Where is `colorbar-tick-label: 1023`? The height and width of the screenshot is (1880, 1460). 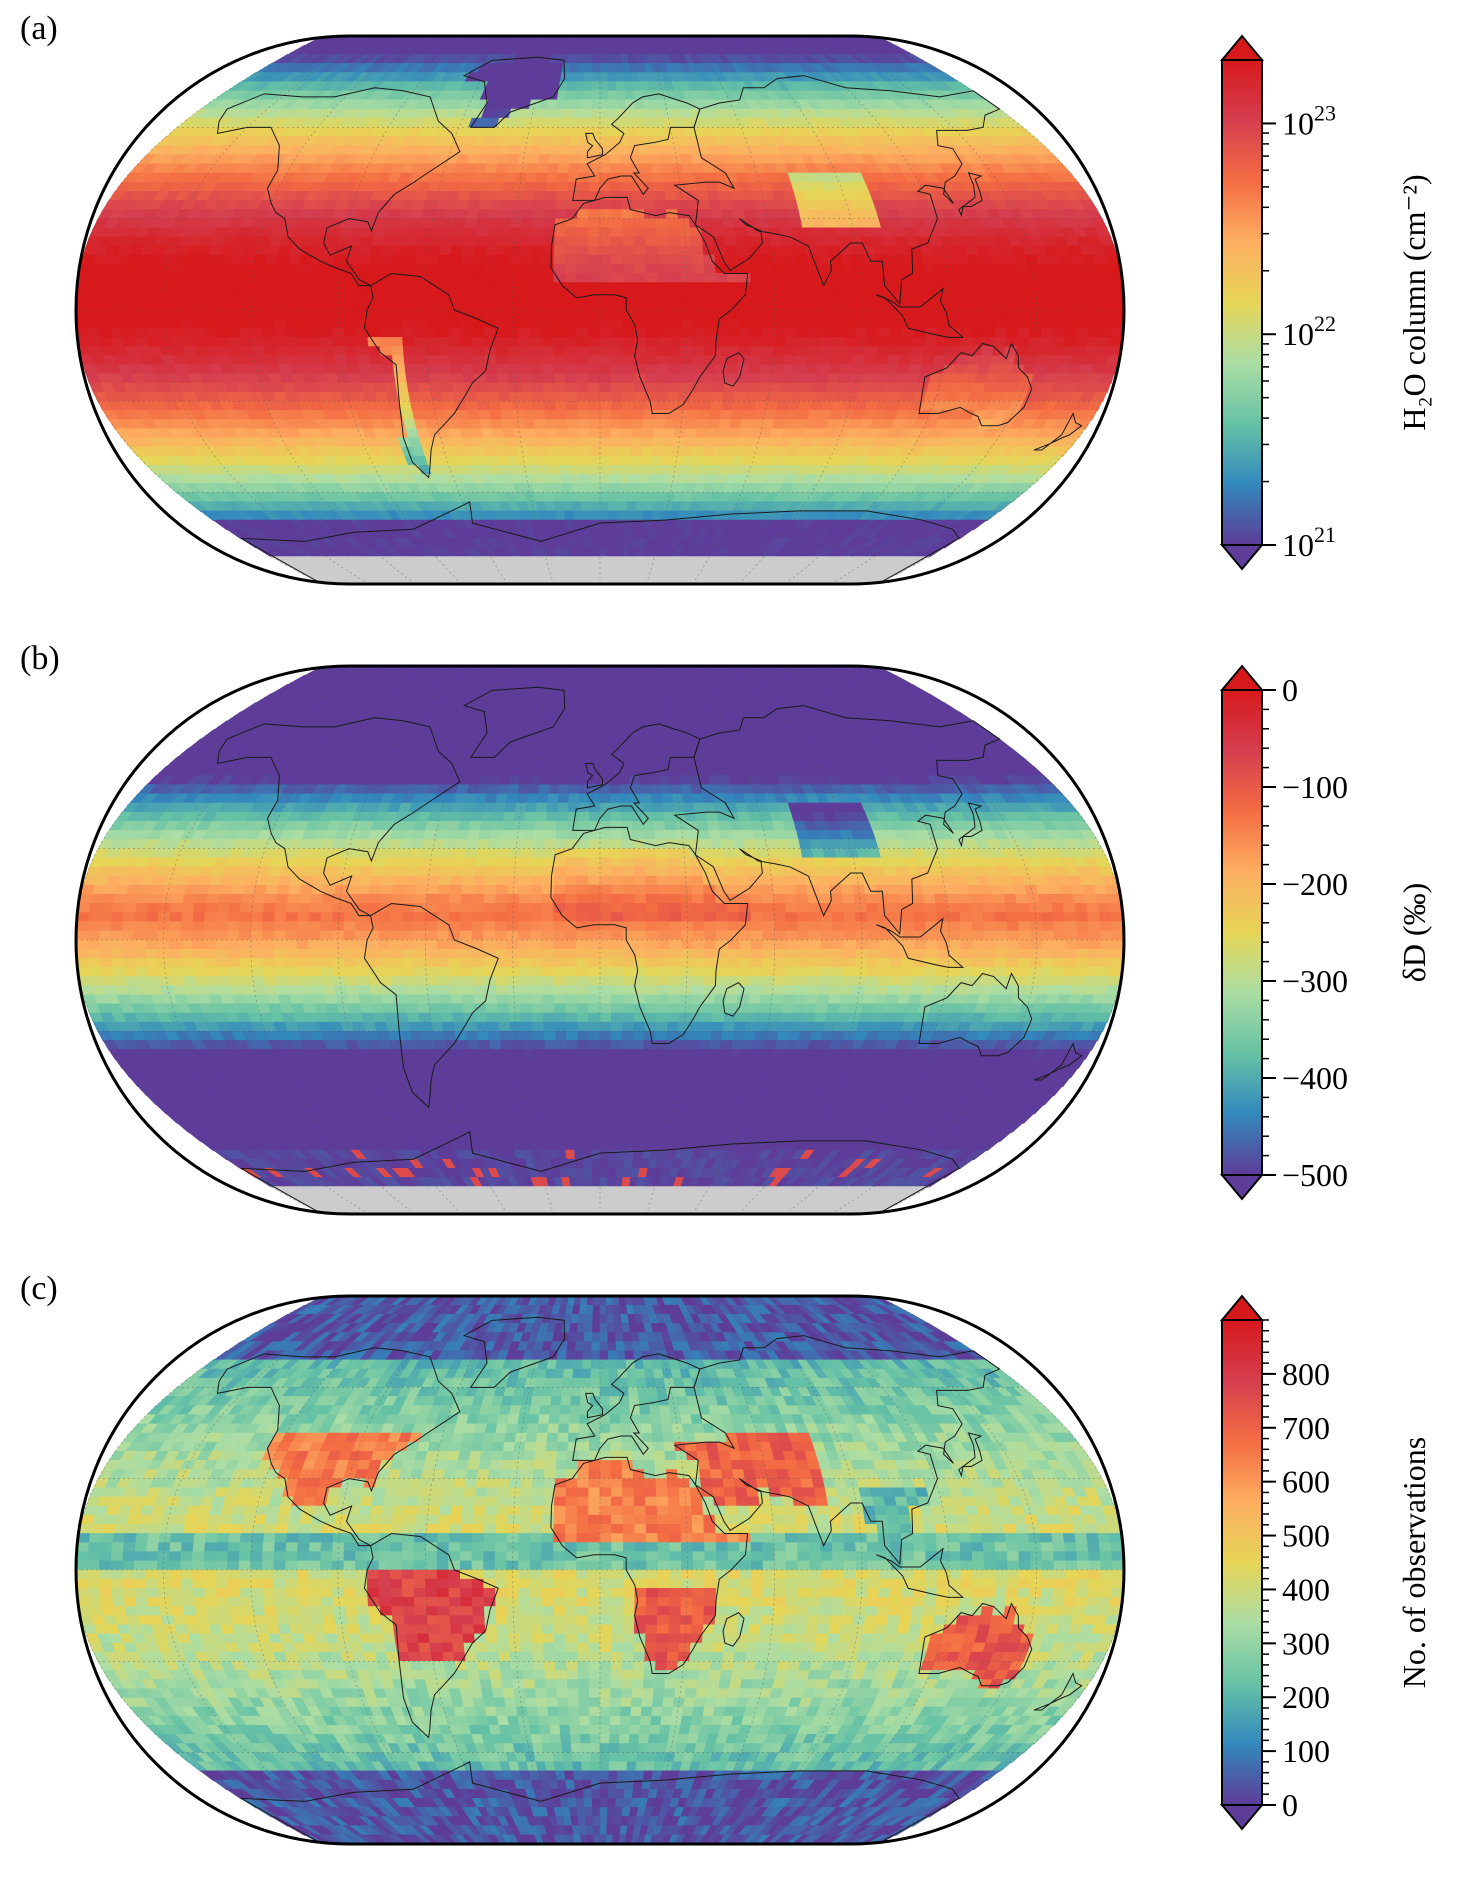 colorbar-tick-label: 1023 is located at coordinates (1309, 120).